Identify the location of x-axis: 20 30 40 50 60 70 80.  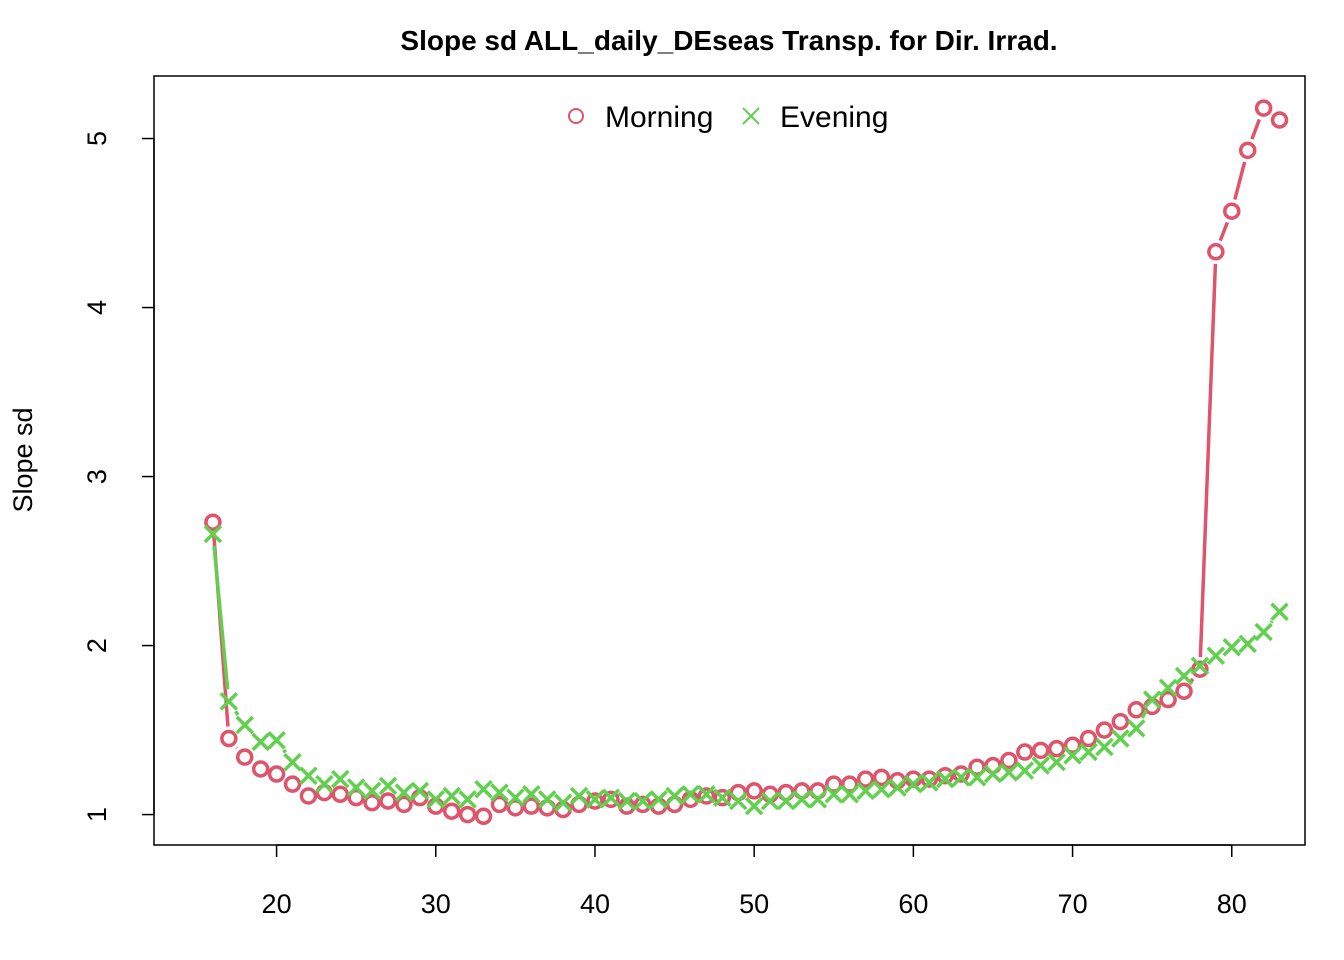
(754, 881).